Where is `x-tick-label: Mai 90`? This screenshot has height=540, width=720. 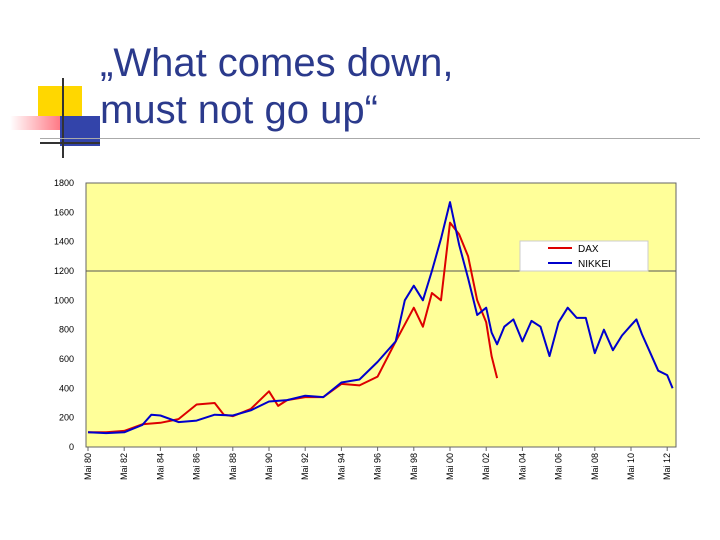 x-tick-label: Mai 90 is located at coordinates (269, 466).